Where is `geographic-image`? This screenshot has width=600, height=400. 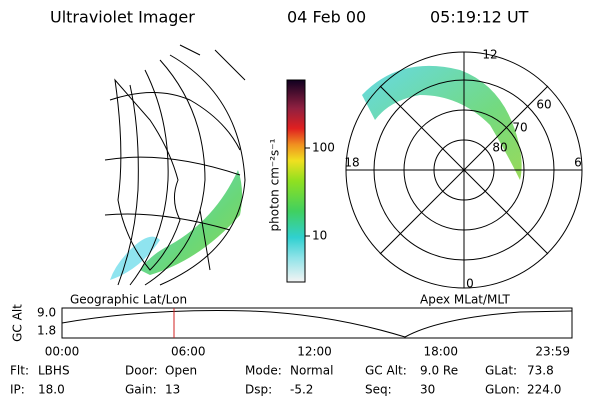
geographic-image is located at coordinates (175, 165).